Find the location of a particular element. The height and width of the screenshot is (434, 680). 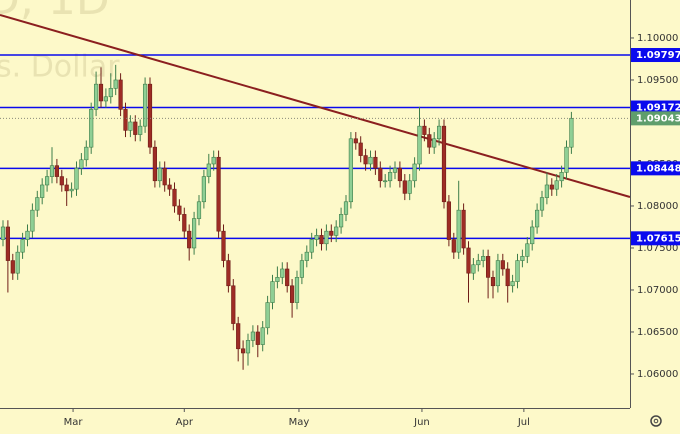

x-tick-label: Jul is located at coordinates (523, 422).